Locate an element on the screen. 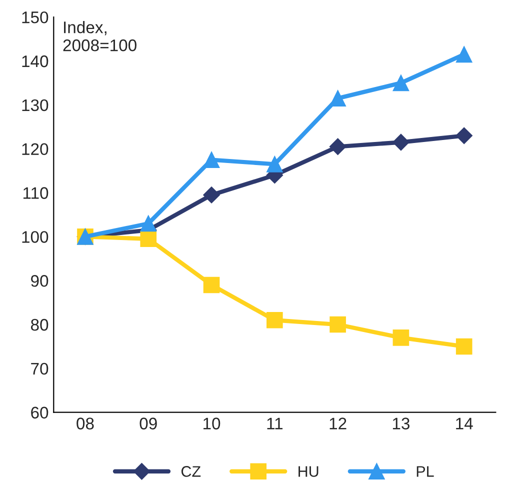  y-tick-label: 90 is located at coordinates (39, 281).